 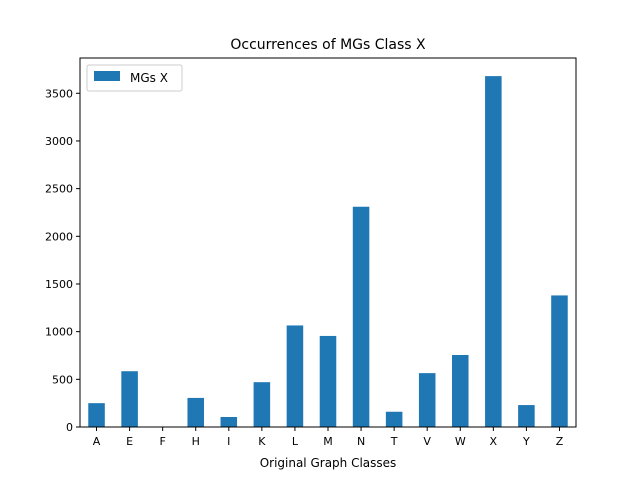 What do you see at coordinates (295, 441) in the screenshot?
I see `x-tick-label: L` at bounding box center [295, 441].